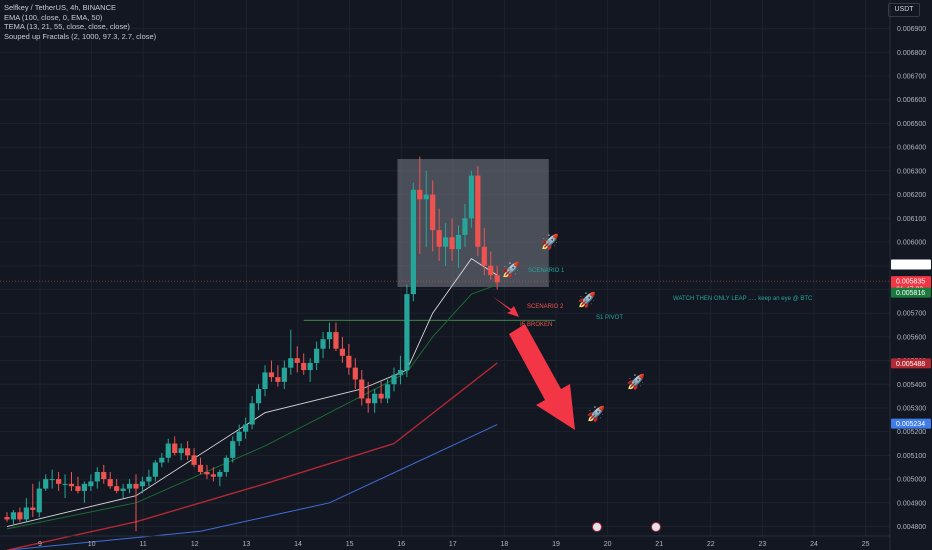  I want to click on last-price-tag-box, so click(911, 264).